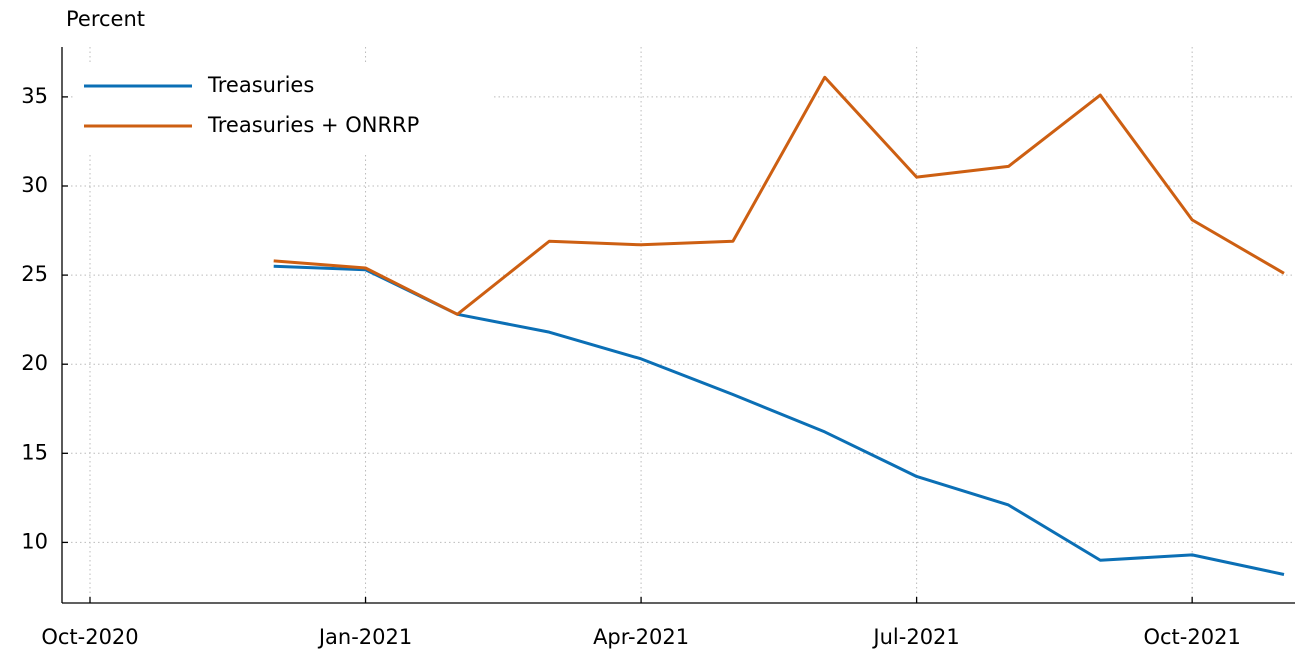  I want to click on legend-box, so click(284, 108).